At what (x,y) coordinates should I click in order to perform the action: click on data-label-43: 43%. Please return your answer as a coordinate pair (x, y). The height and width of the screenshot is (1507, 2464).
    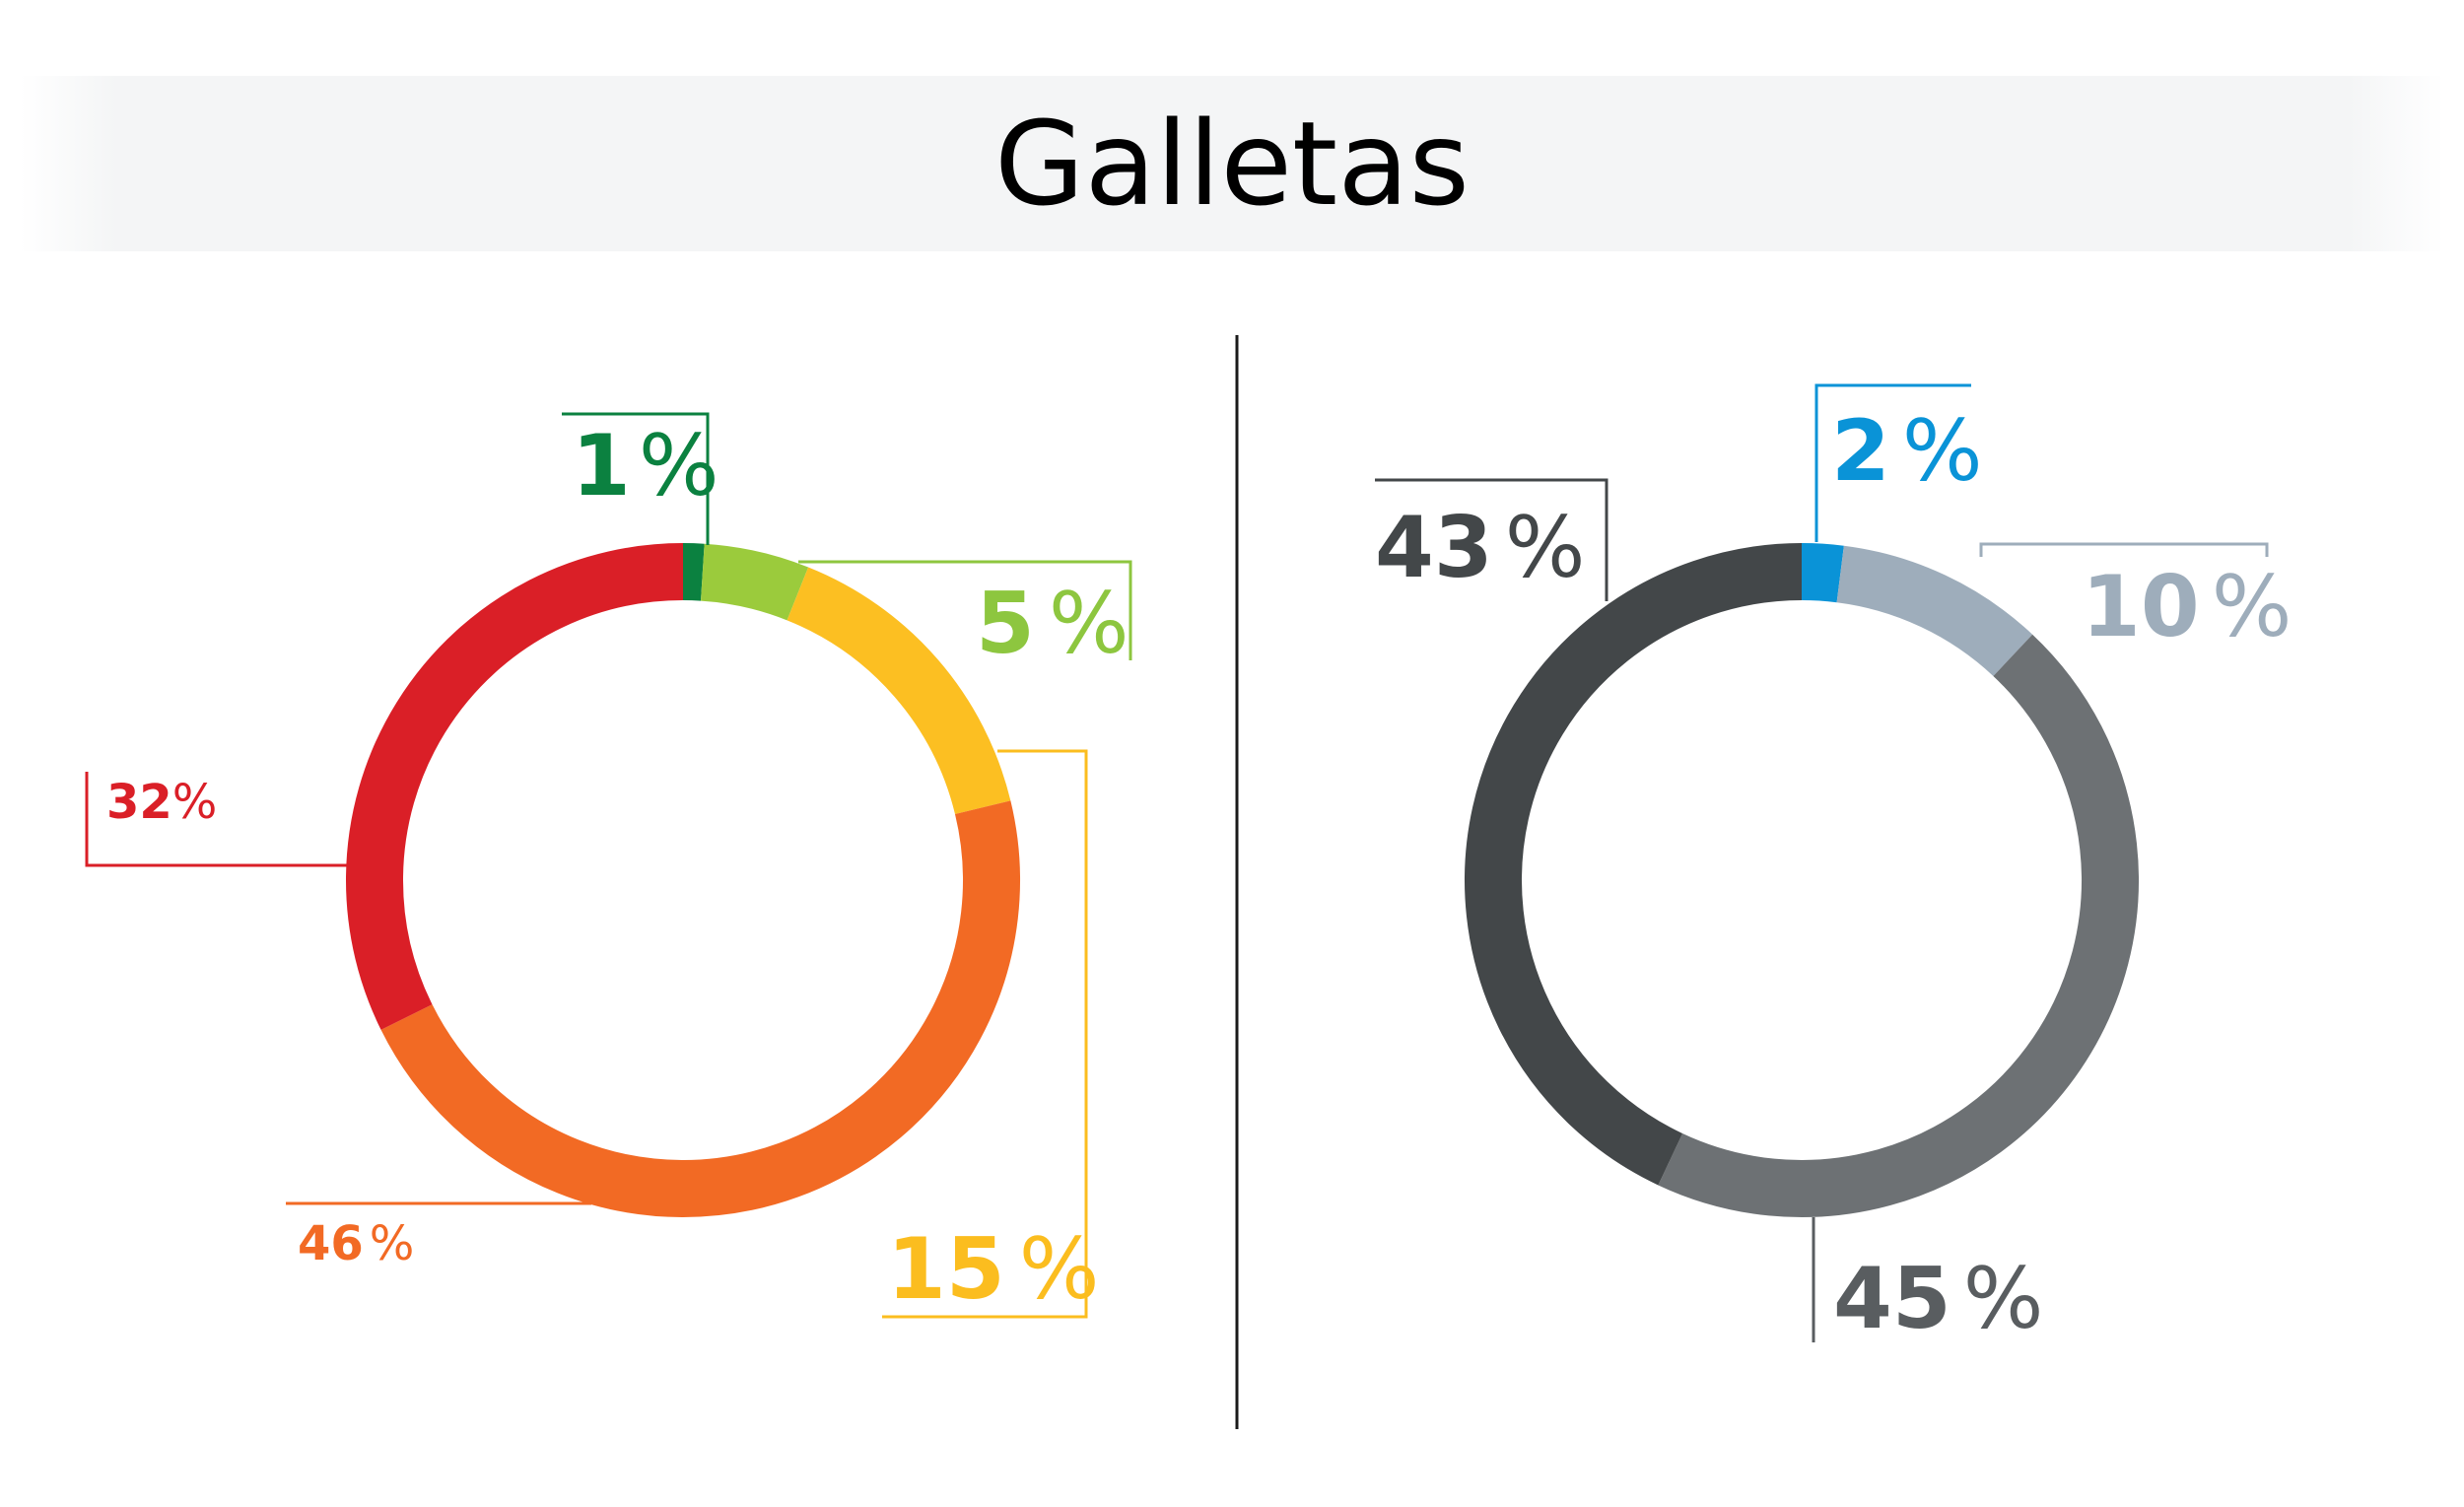
    Looking at the image, I should click on (1480, 548).